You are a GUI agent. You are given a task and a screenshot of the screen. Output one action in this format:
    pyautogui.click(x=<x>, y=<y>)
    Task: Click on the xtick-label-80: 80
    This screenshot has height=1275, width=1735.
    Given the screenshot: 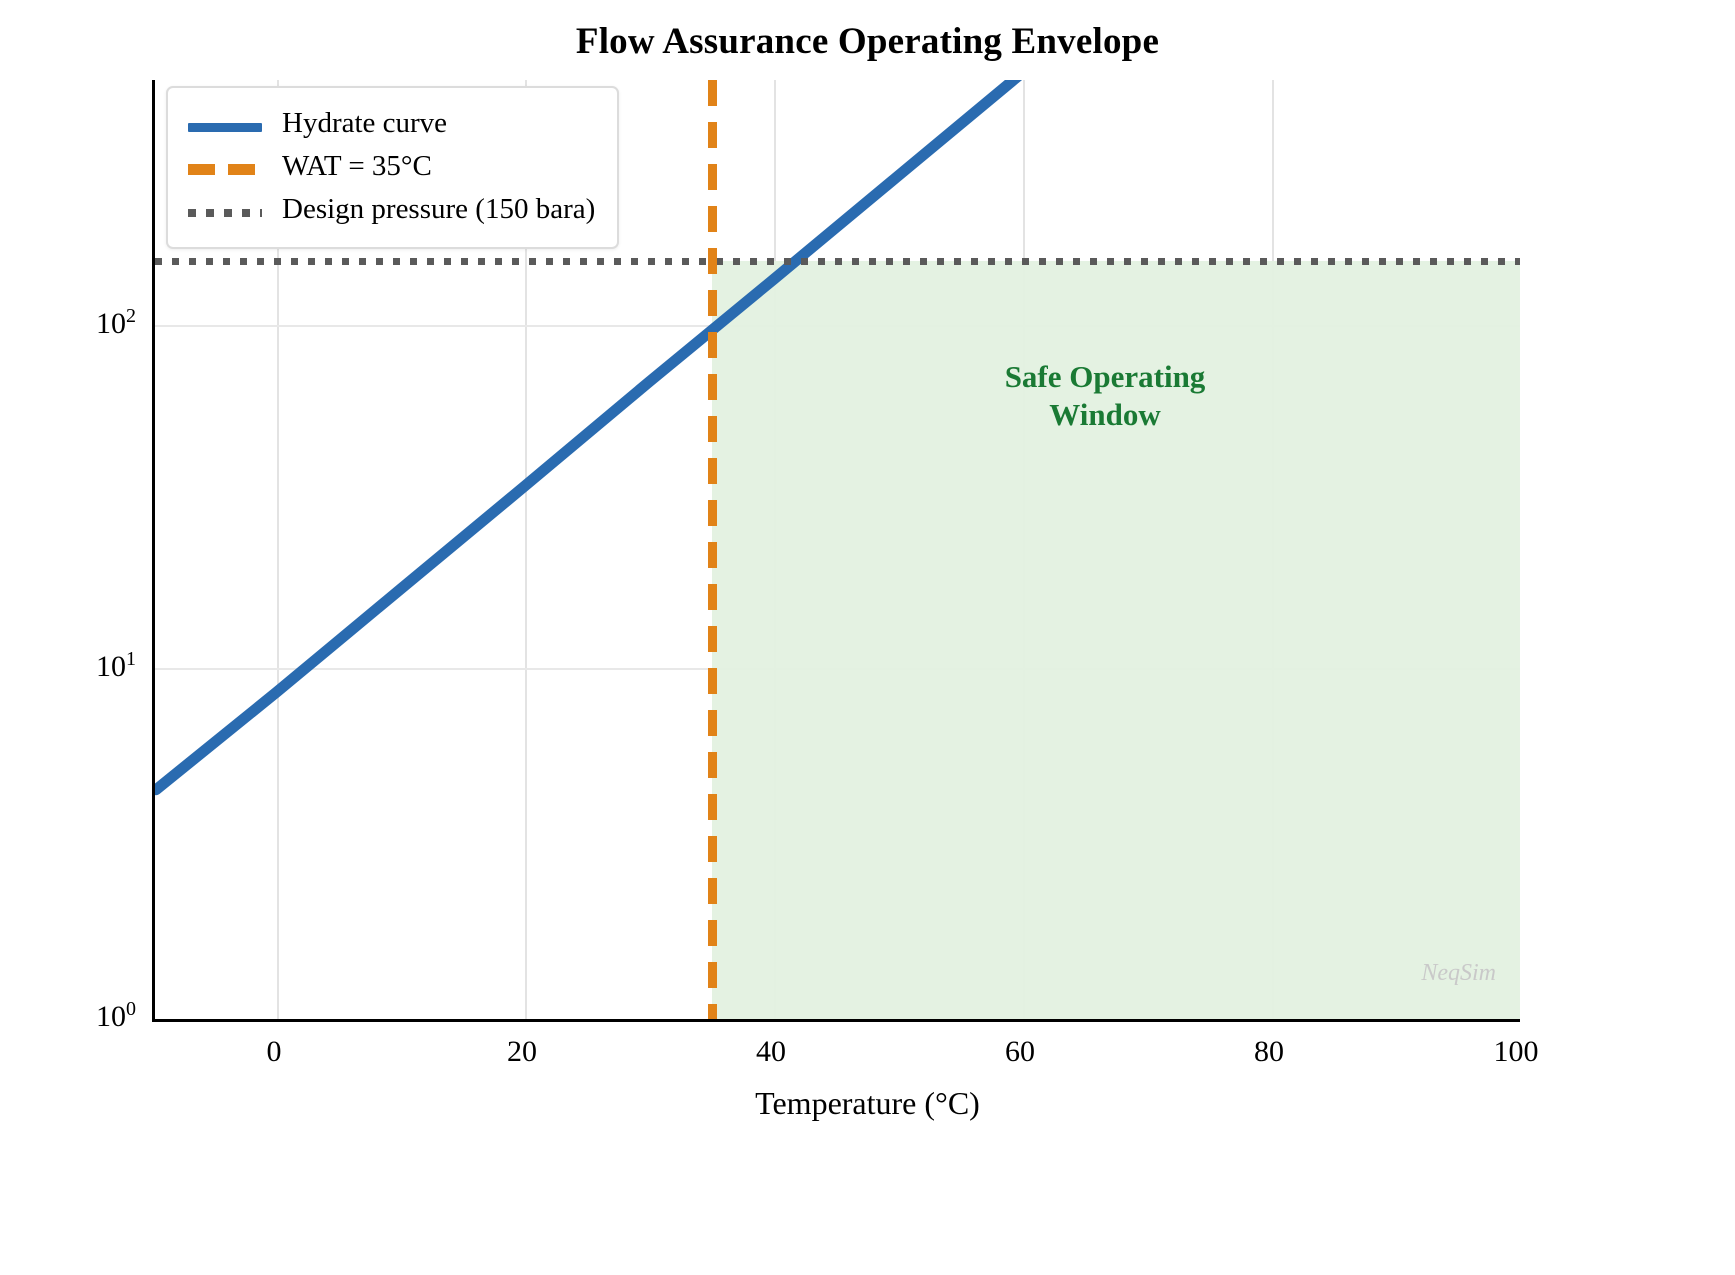 What is the action you would take?
    pyautogui.click(x=1269, y=1051)
    